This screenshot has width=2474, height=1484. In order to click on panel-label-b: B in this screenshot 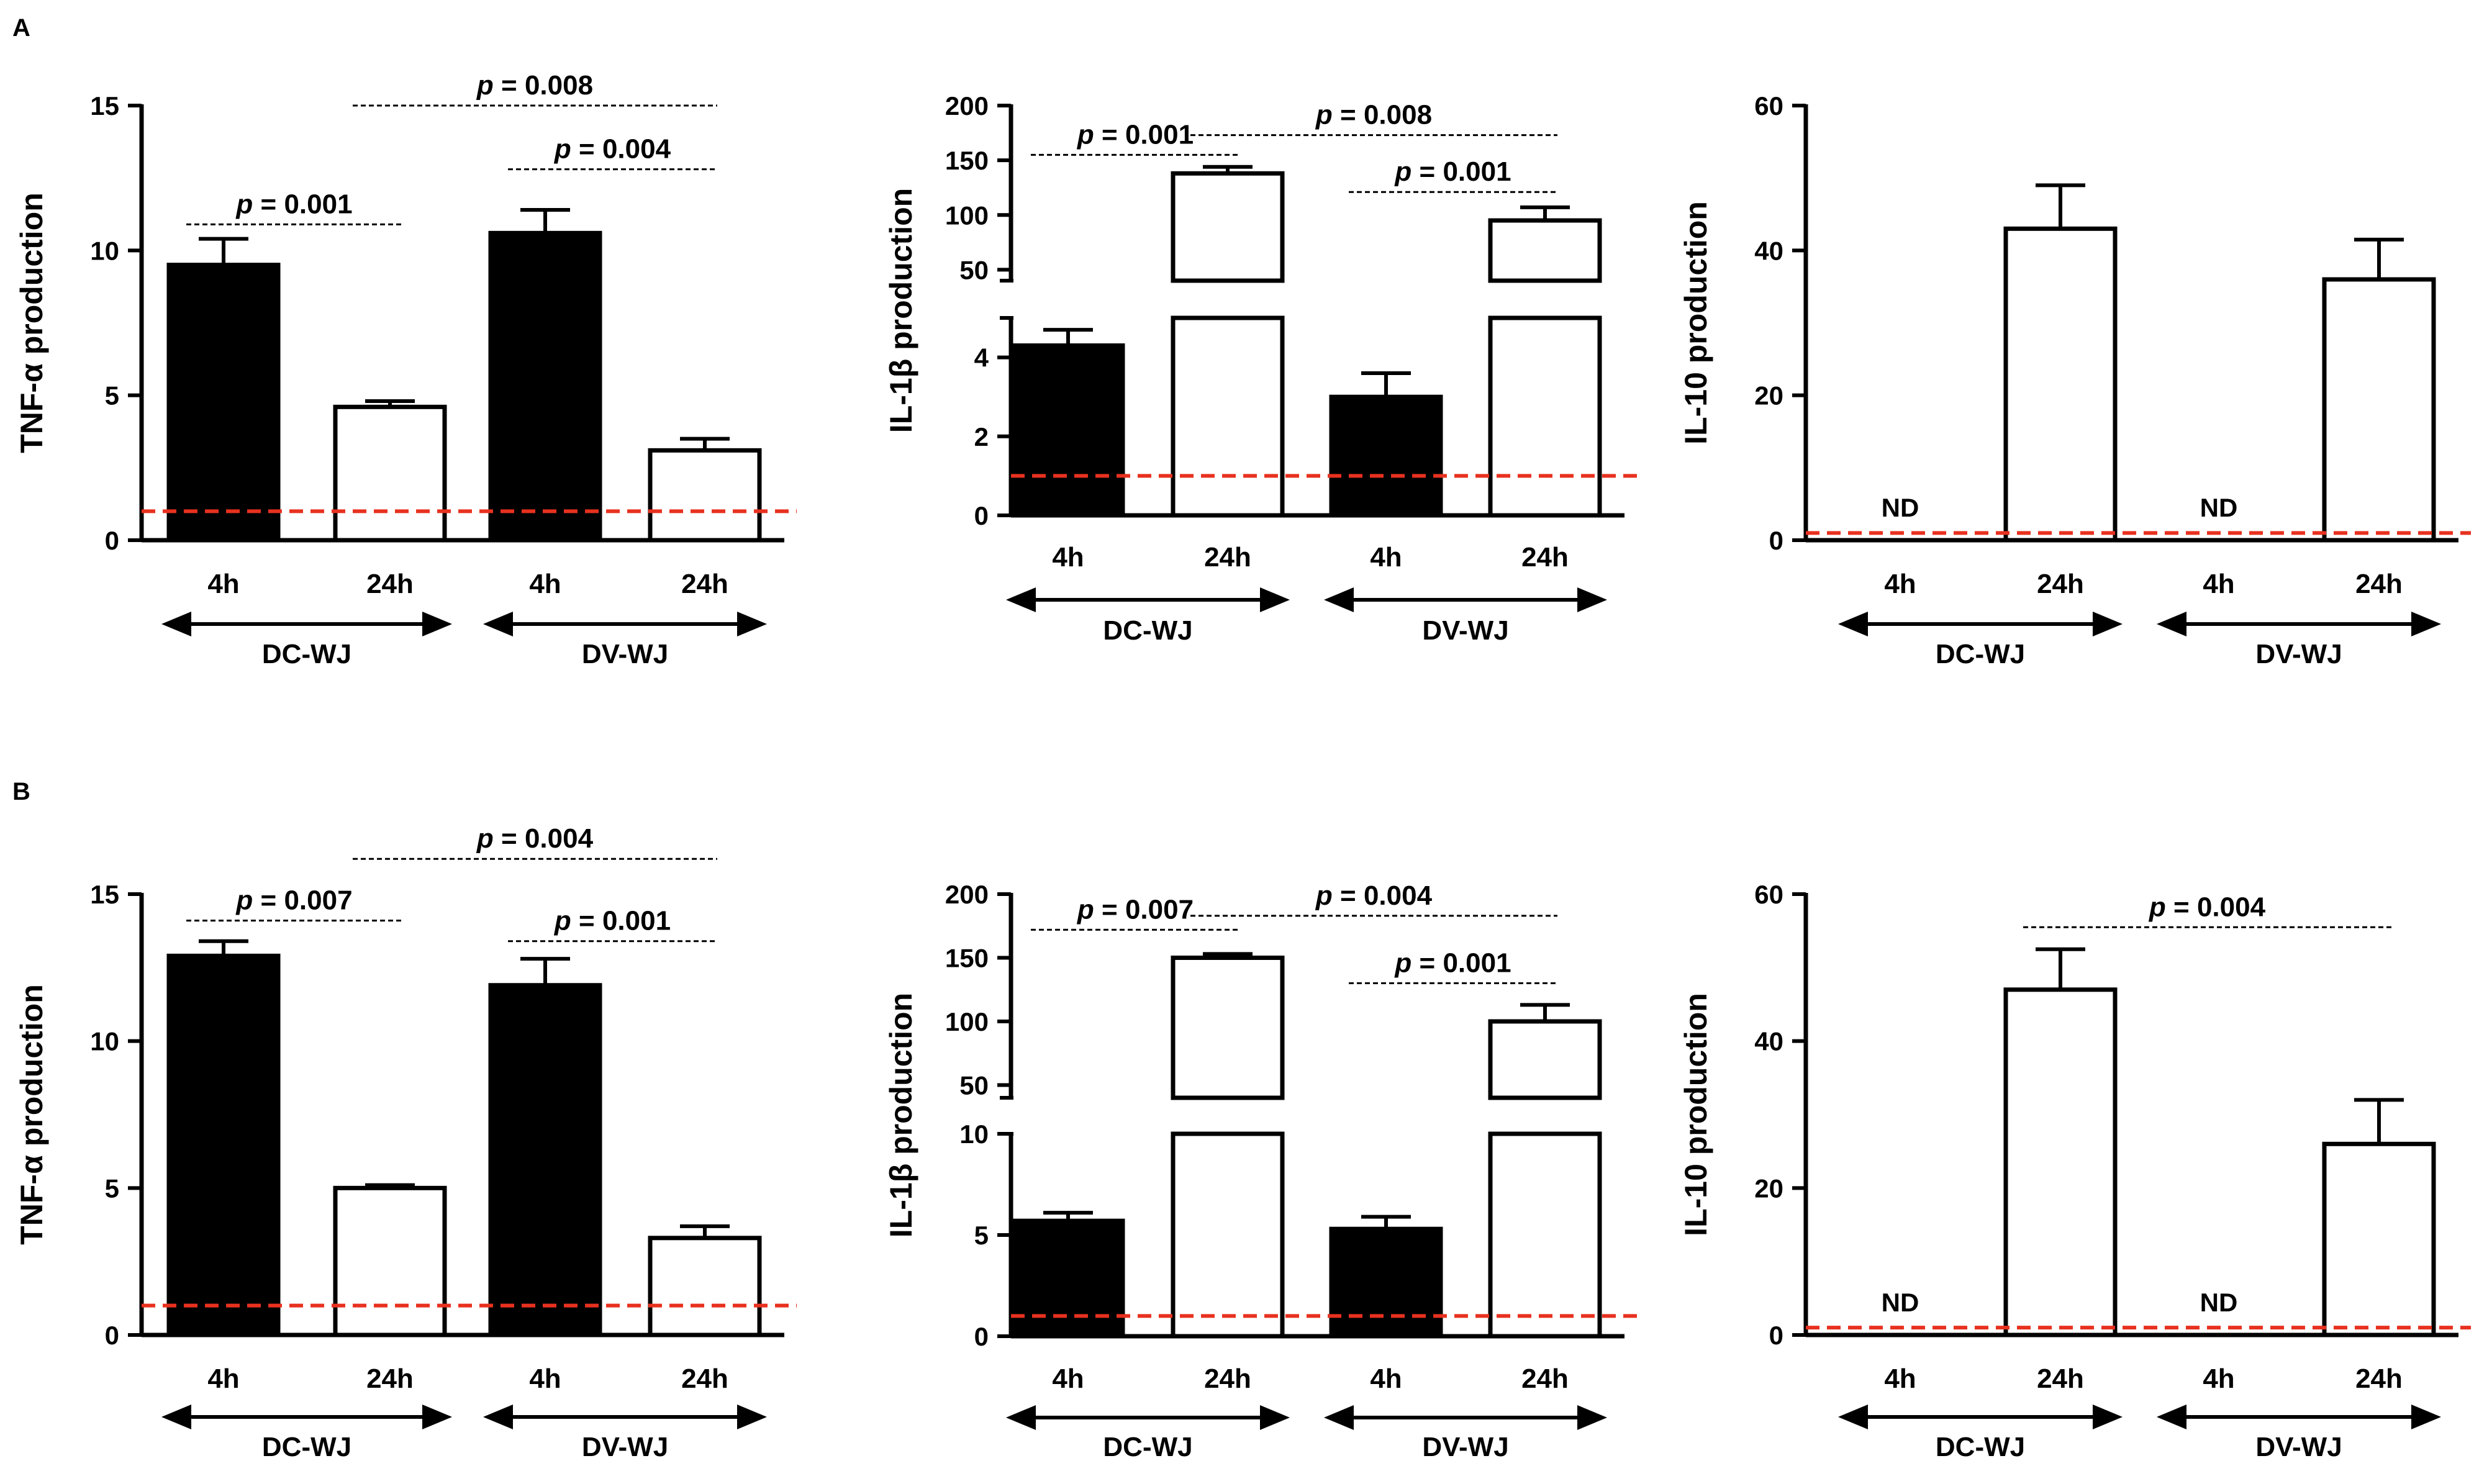, I will do `click(21, 791)`.